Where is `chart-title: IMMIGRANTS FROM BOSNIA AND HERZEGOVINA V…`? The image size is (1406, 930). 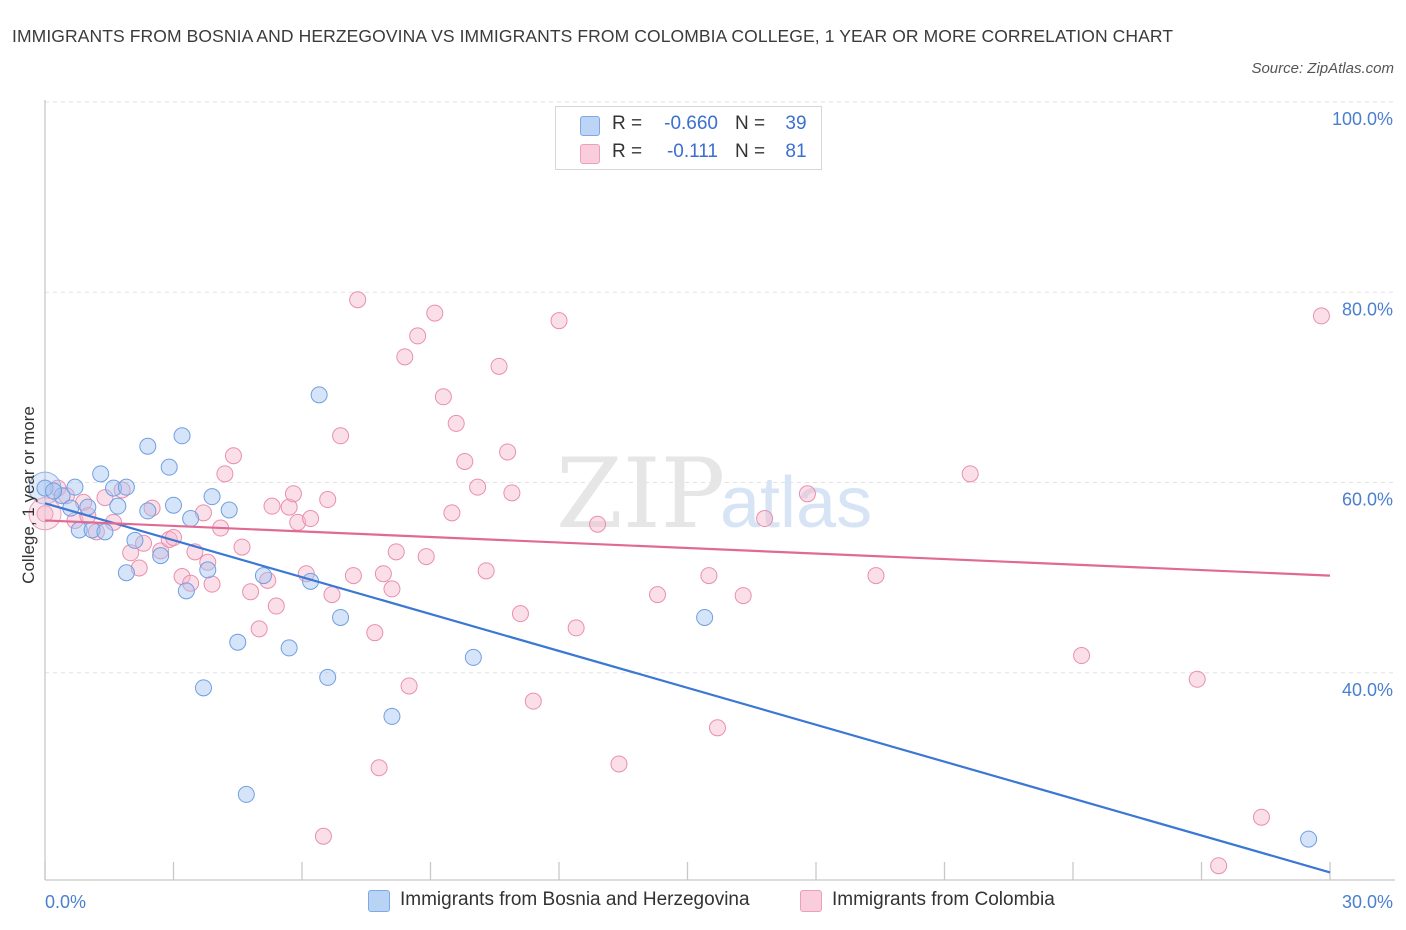
chart-title: IMMIGRANTS FROM BOSNIA AND HERZEGOVINA V… is located at coordinates (593, 36).